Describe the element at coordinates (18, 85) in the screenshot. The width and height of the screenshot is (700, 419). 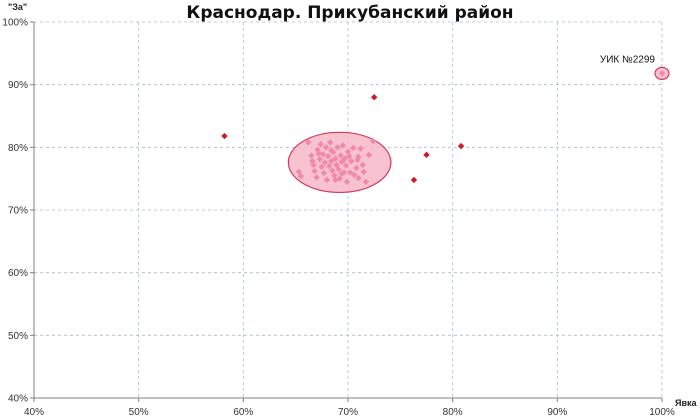
I see `y-tick-label: 90%` at that location.